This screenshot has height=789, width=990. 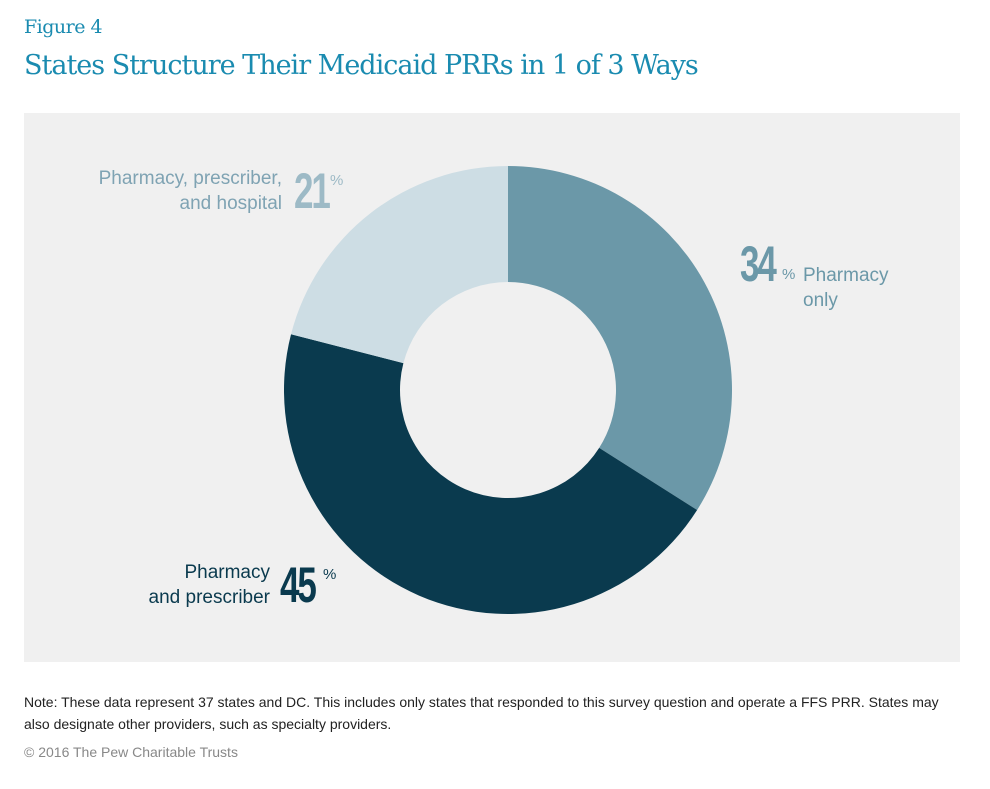 I want to click on copyright: © 2016 The Pew Charitable Trusts, so click(x=131, y=752).